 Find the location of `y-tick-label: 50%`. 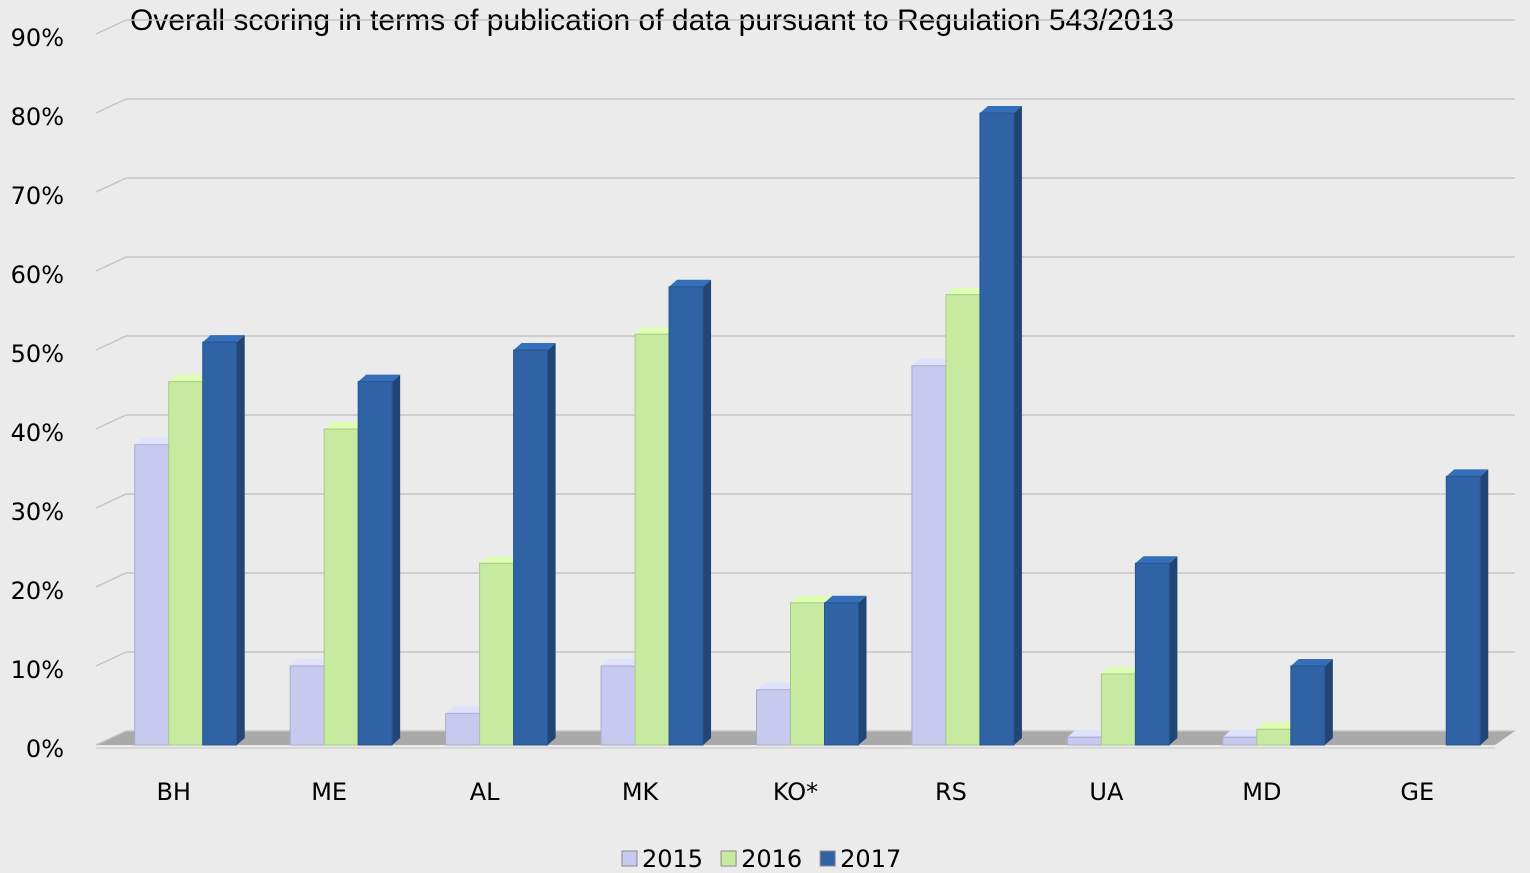

y-tick-label: 50% is located at coordinates (37, 354).